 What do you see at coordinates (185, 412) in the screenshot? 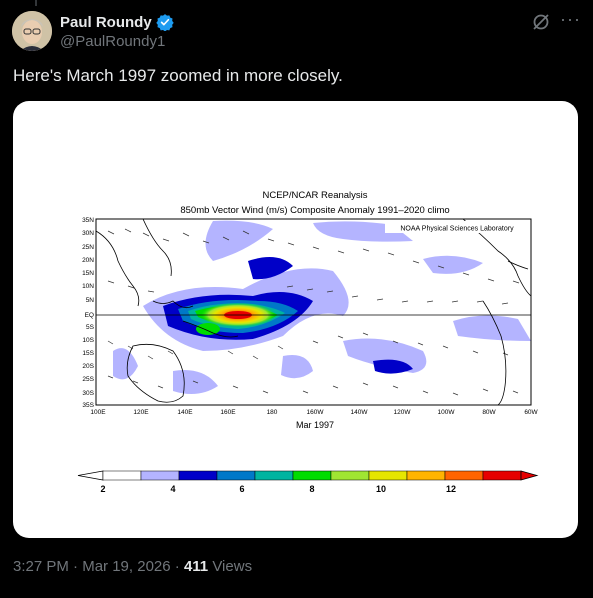
I see `lon-label: 140E` at bounding box center [185, 412].